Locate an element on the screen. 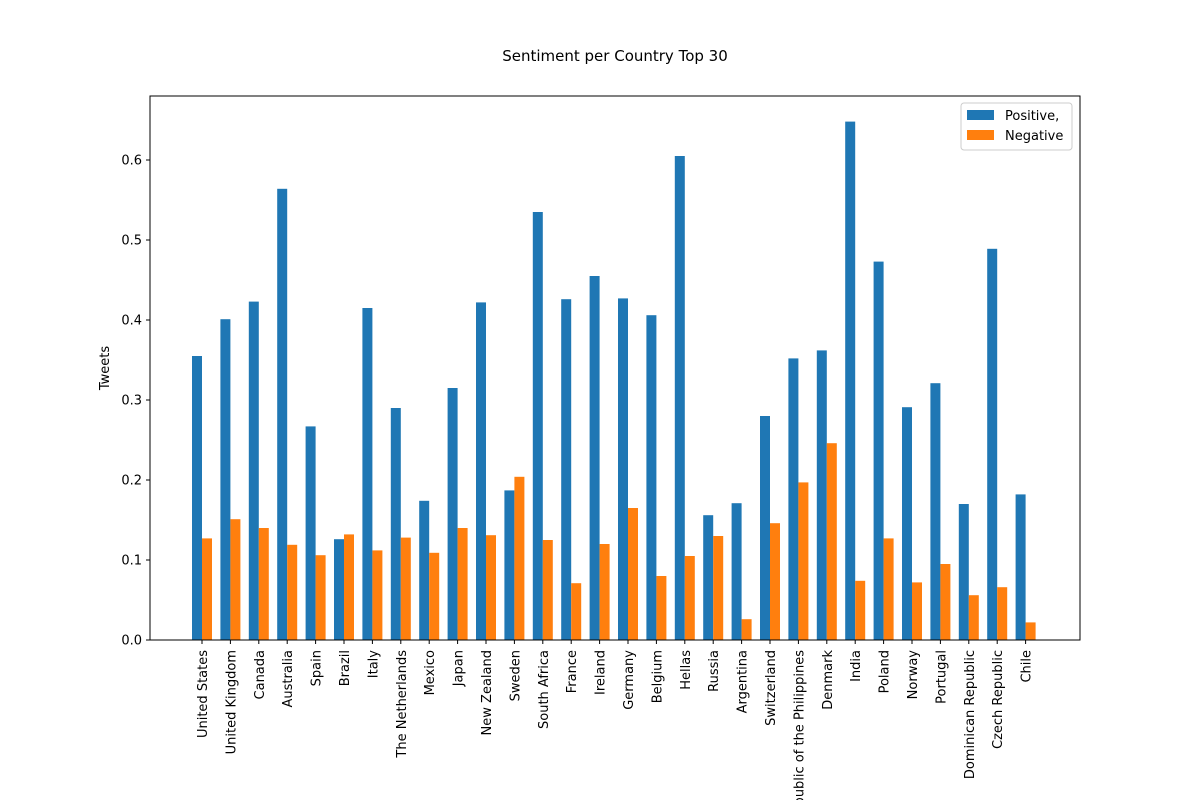 The height and width of the screenshot is (800, 1200). x-tick-label-0: United States is located at coordinates (203, 694).